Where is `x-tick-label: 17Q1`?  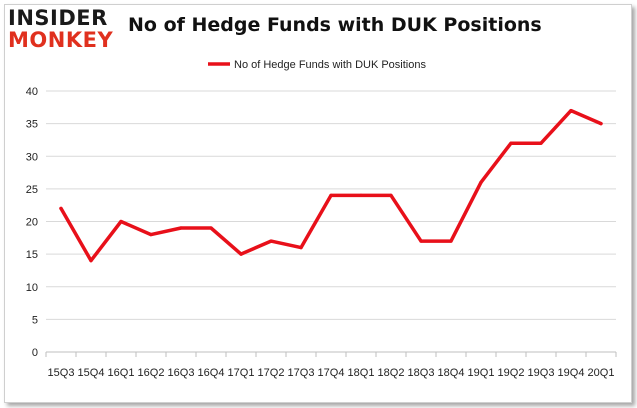 x-tick-label: 17Q1 is located at coordinates (241, 373).